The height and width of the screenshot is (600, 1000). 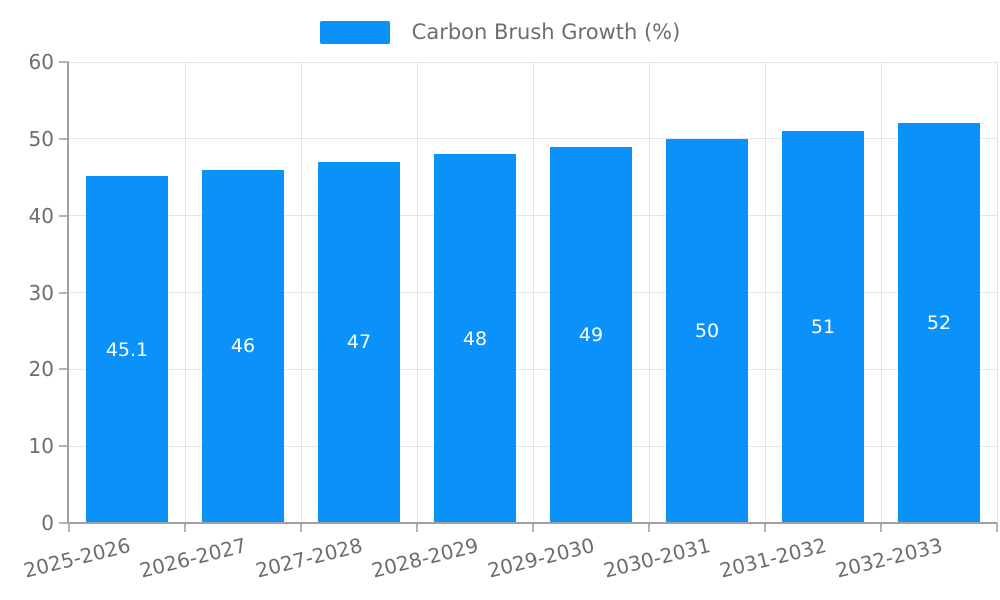 I want to click on legend: Carbon Brush Growth (%), so click(x=500, y=32).